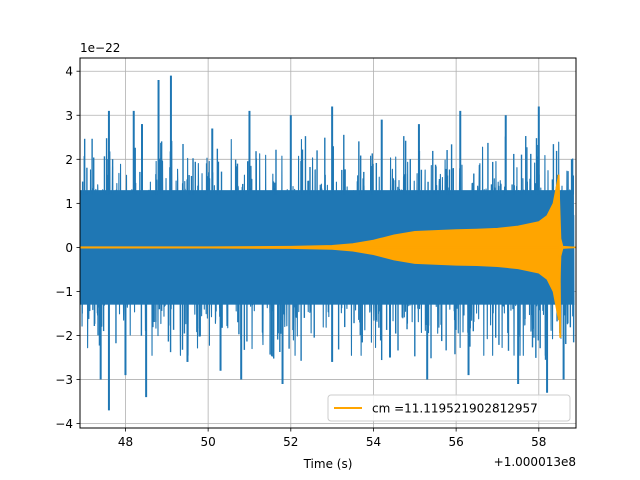 Image resolution: width=640 pixels, height=480 pixels. I want to click on legend-box, so click(449, 408).